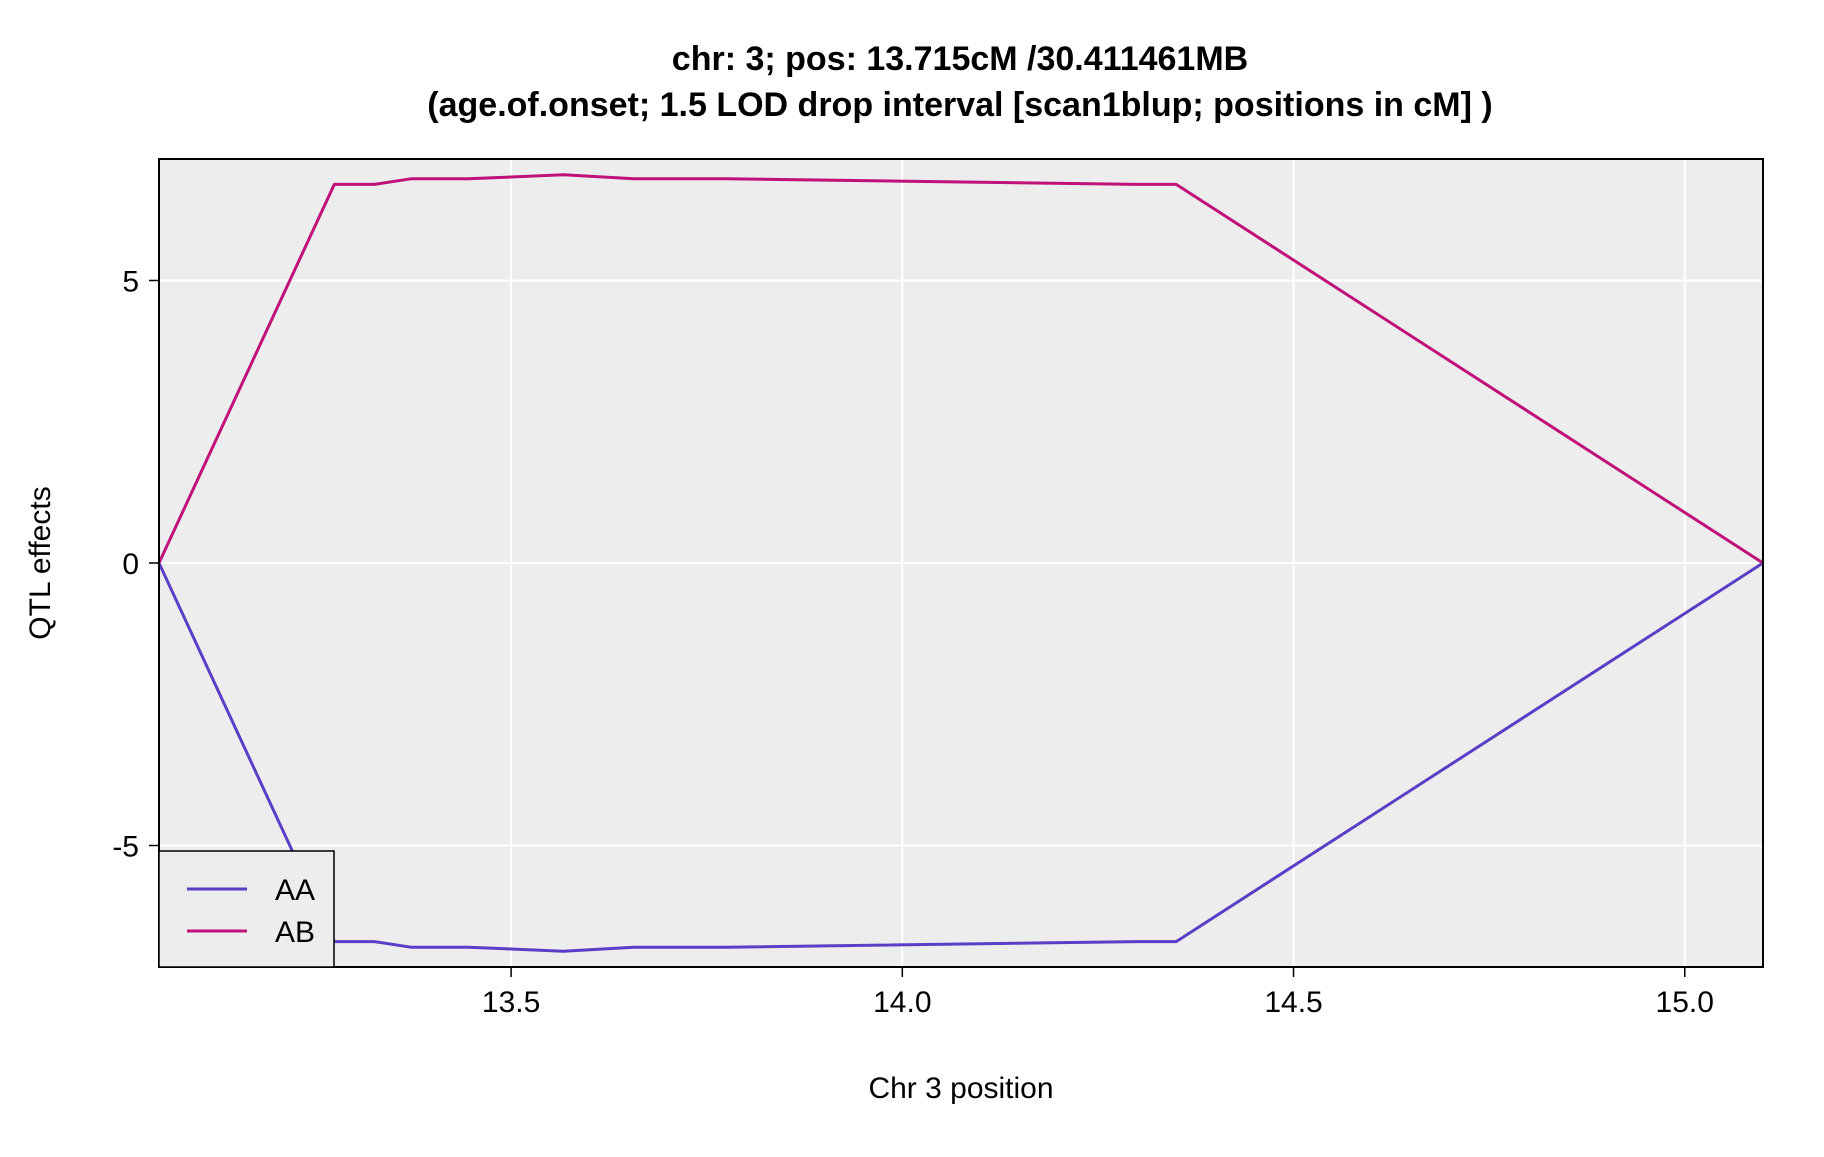 This screenshot has width=1824, height=1157. I want to click on chart-title-line1: chr: 3; pos: 13.715cM /30.411461MB, so click(960, 59).